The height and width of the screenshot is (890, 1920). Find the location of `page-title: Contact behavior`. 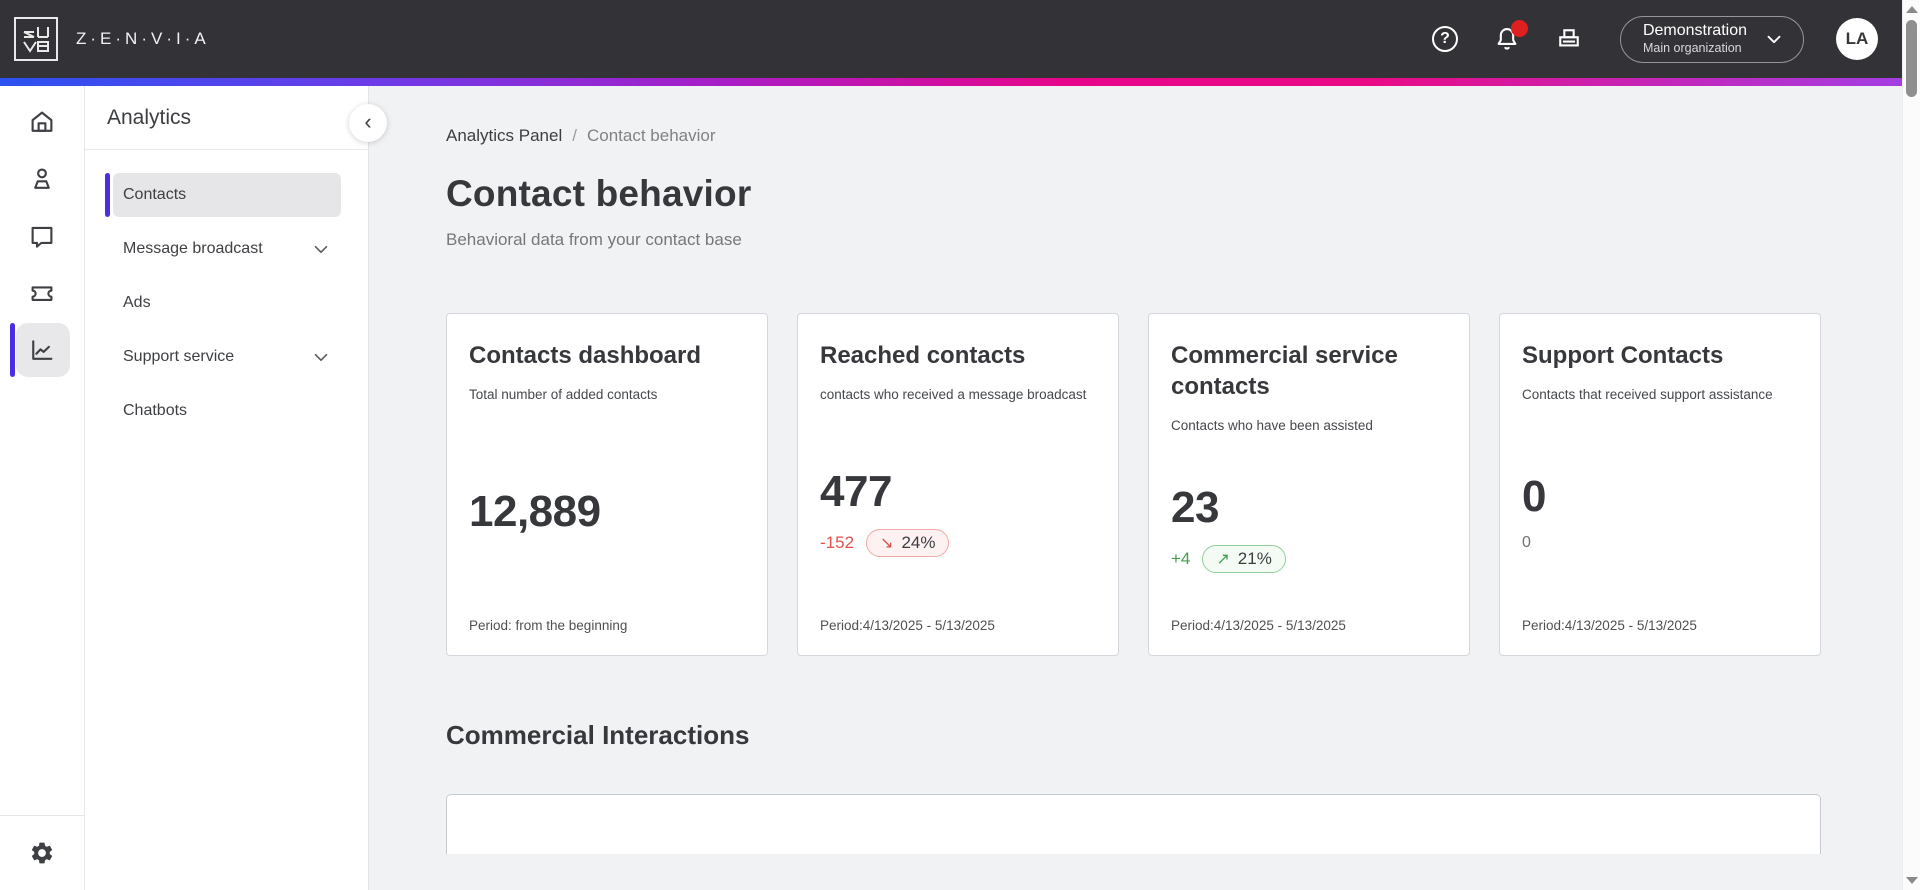

page-title: Contact behavior is located at coordinates (599, 193).